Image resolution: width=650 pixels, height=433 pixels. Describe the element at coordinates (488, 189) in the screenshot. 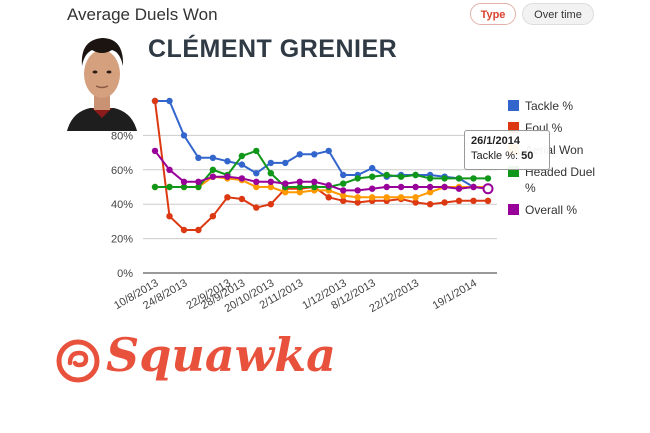

I see `highlighted-point` at that location.